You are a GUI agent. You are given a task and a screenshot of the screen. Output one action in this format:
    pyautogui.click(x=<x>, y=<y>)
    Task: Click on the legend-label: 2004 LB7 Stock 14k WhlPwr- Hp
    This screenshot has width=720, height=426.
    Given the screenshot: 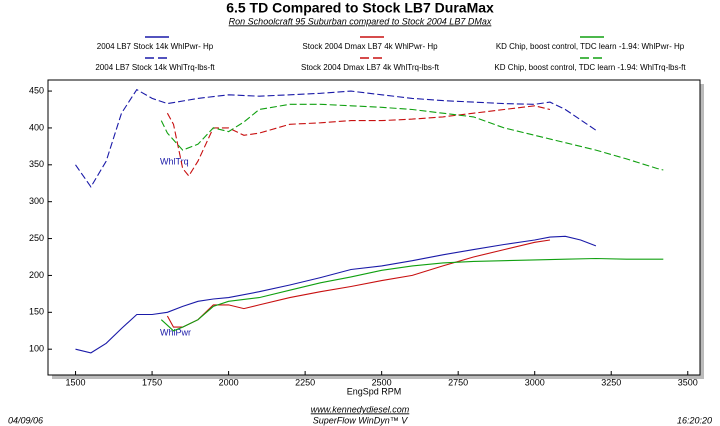 What is the action you would take?
    pyautogui.click(x=155, y=46)
    